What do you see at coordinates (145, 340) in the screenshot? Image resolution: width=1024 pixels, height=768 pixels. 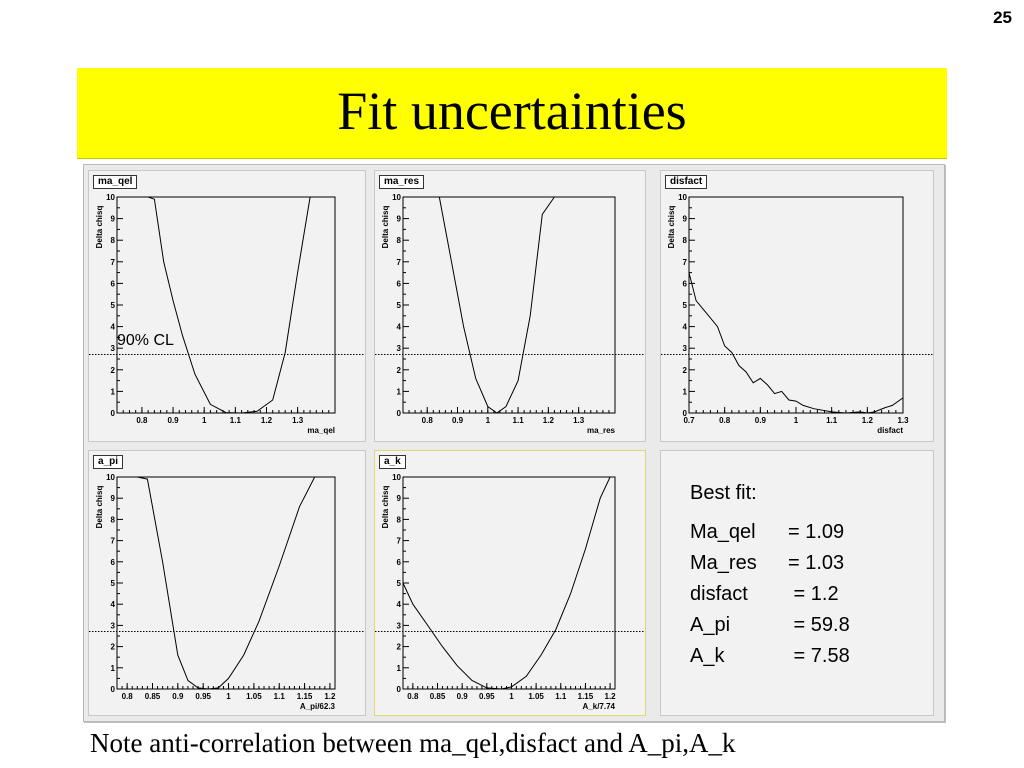 I see `cl-label: 90% CL` at bounding box center [145, 340].